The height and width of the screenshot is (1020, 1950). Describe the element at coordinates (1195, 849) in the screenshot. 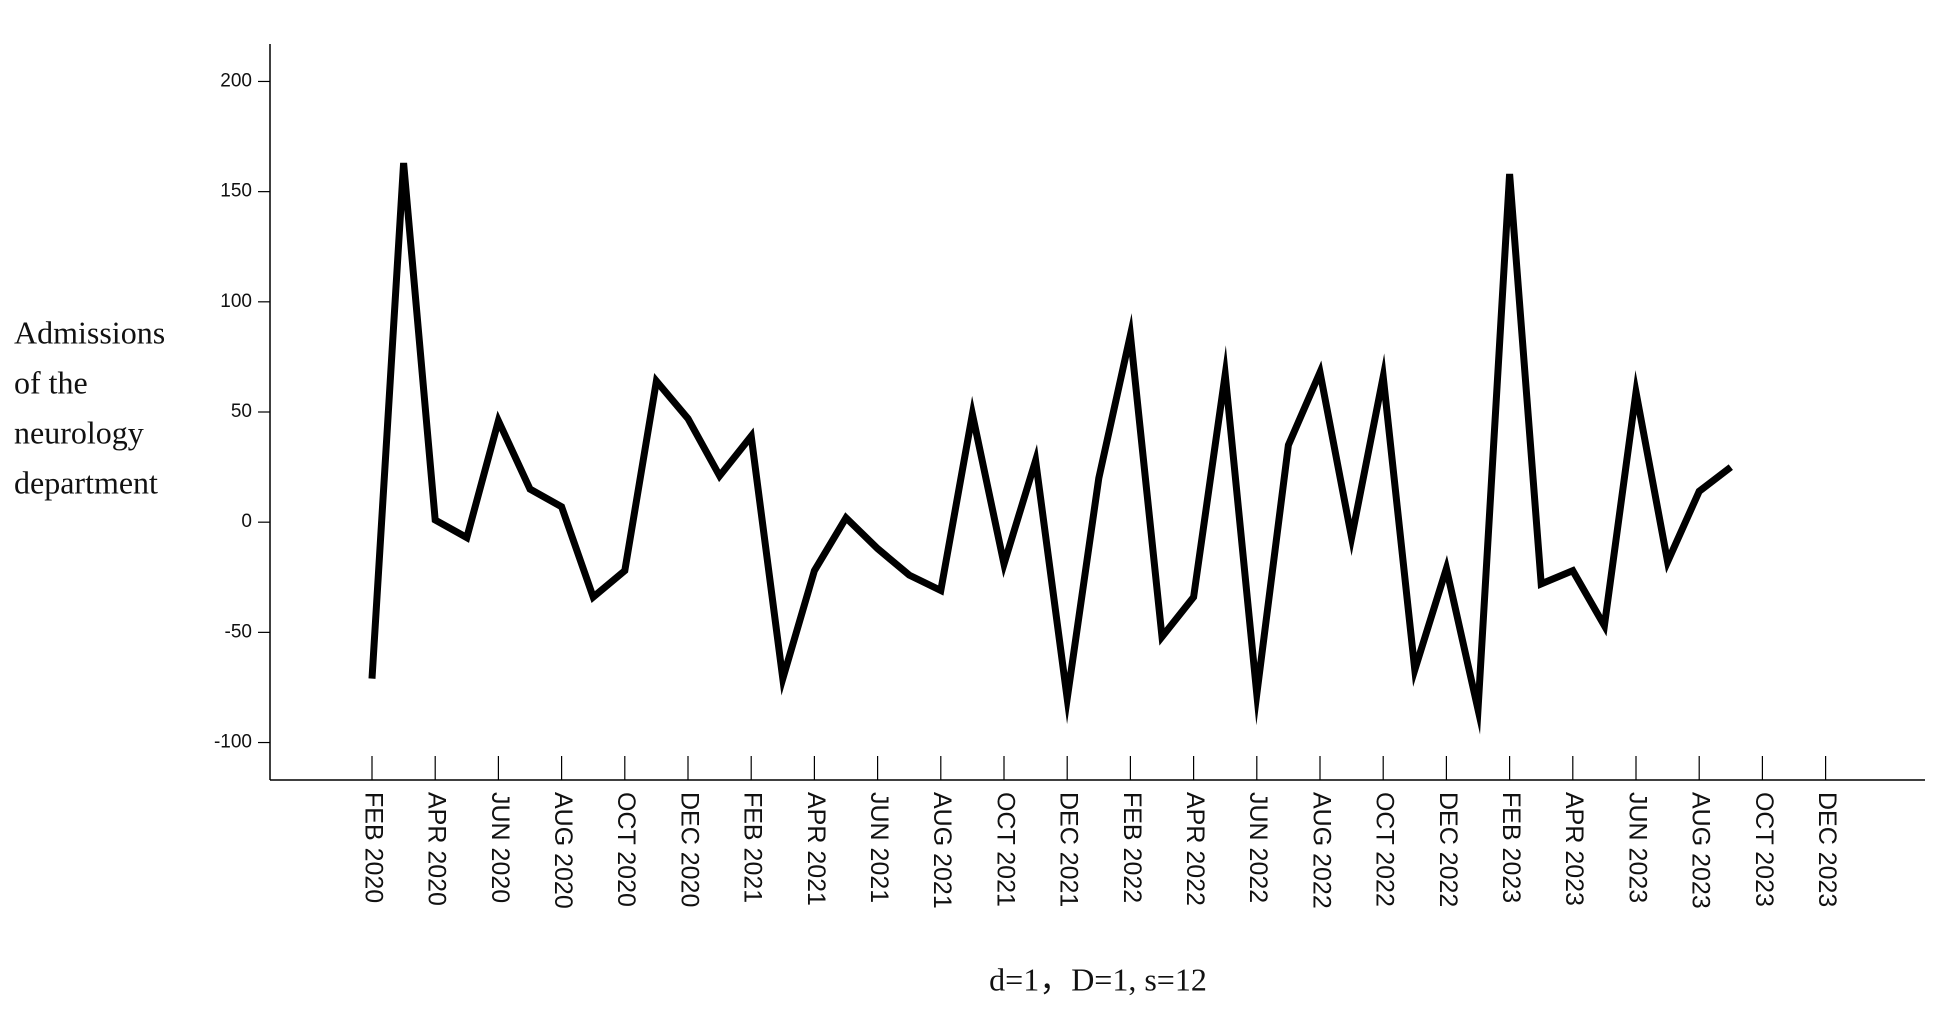

I see `x-tick-label: APR 2022` at that location.